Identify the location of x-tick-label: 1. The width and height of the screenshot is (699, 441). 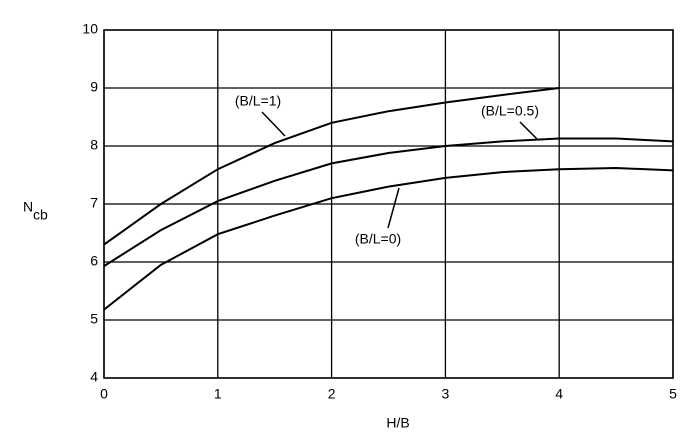
(218, 394).